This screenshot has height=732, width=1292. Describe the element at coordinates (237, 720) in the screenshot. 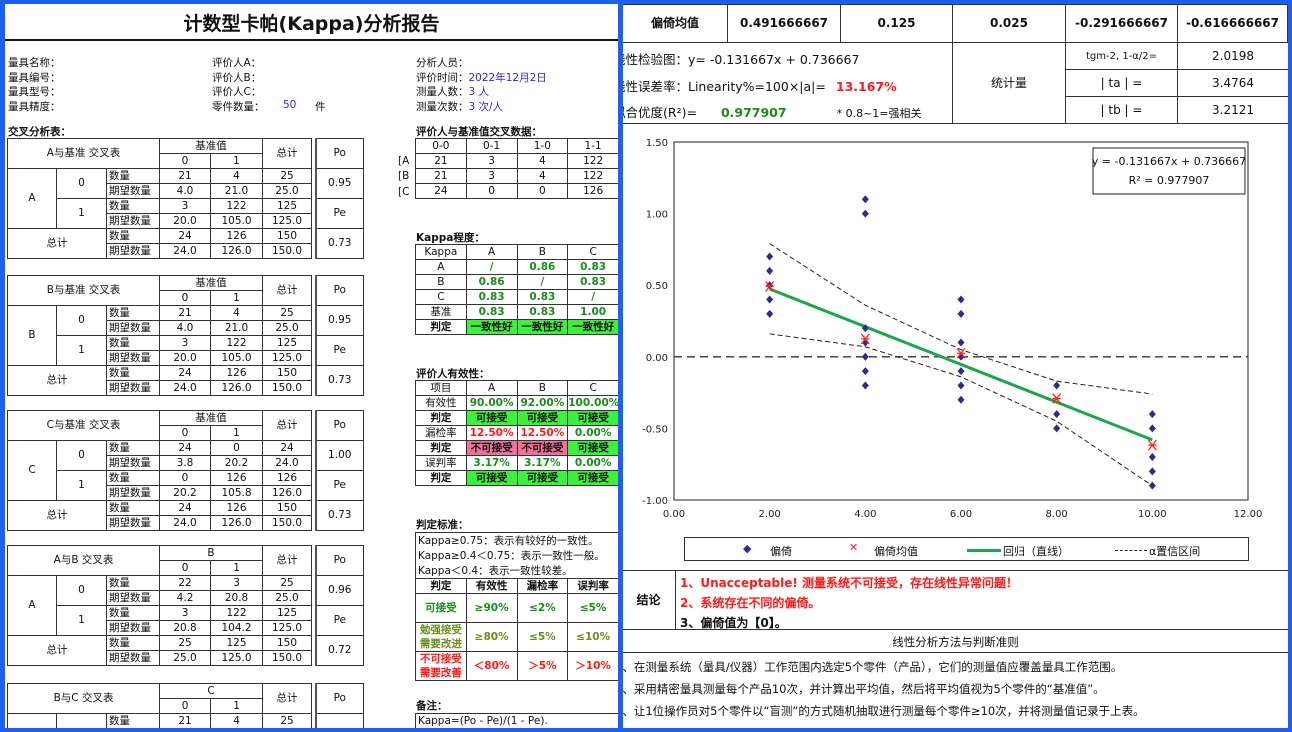

I see `cell-value: 4` at that location.